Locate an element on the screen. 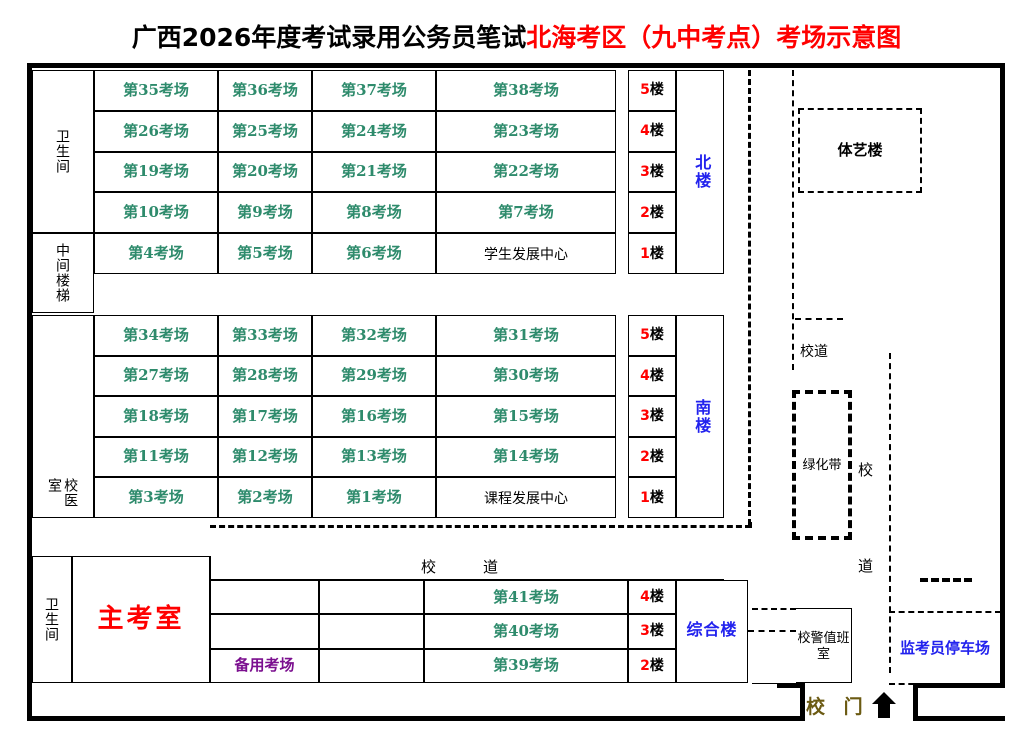 The image size is (1033, 741). campus-road-label: 校 道 is located at coordinates (467, 567).